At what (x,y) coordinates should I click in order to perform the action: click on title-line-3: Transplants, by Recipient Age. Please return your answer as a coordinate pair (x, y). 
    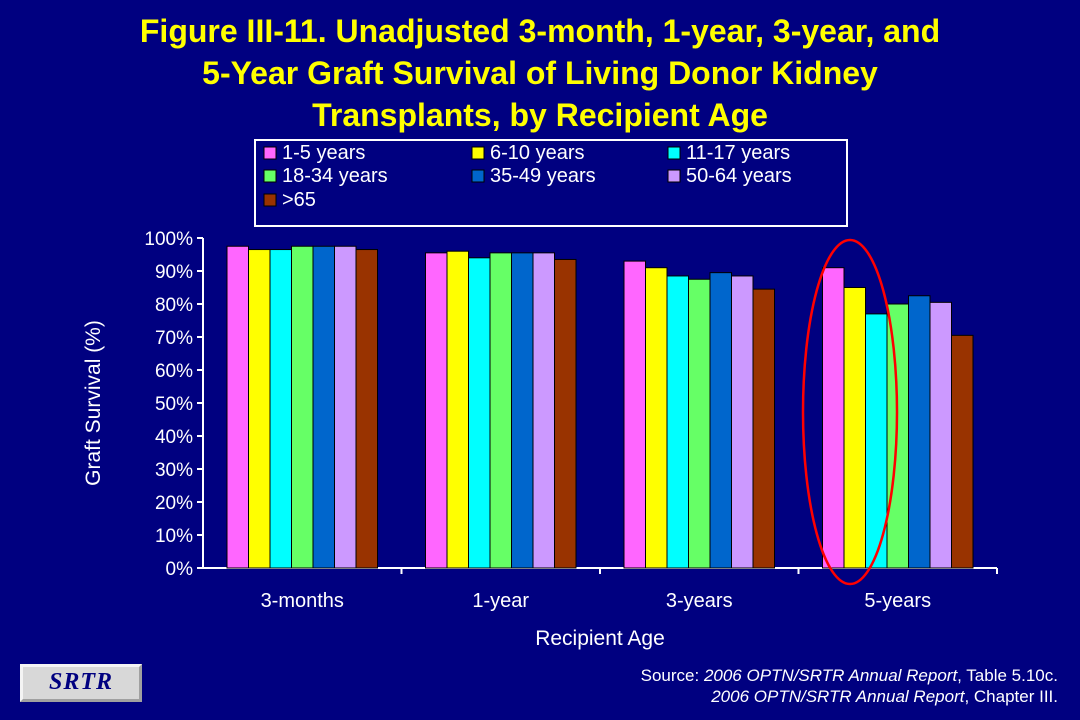
    Looking at the image, I should click on (540, 115).